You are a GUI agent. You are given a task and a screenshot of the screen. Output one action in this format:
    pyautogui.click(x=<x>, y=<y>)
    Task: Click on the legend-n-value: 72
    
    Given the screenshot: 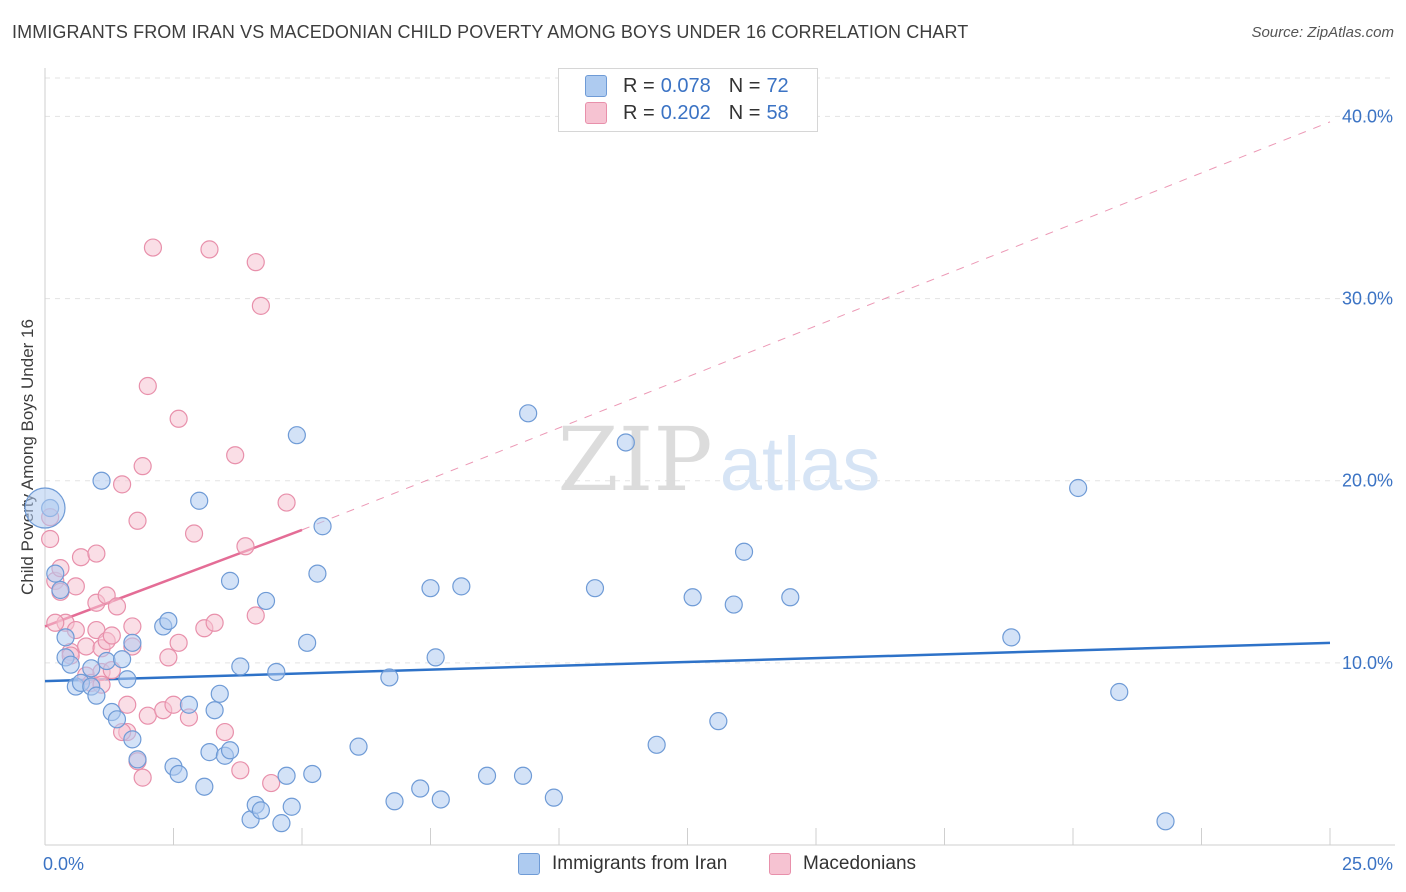 What is the action you would take?
    pyautogui.click(x=777, y=85)
    